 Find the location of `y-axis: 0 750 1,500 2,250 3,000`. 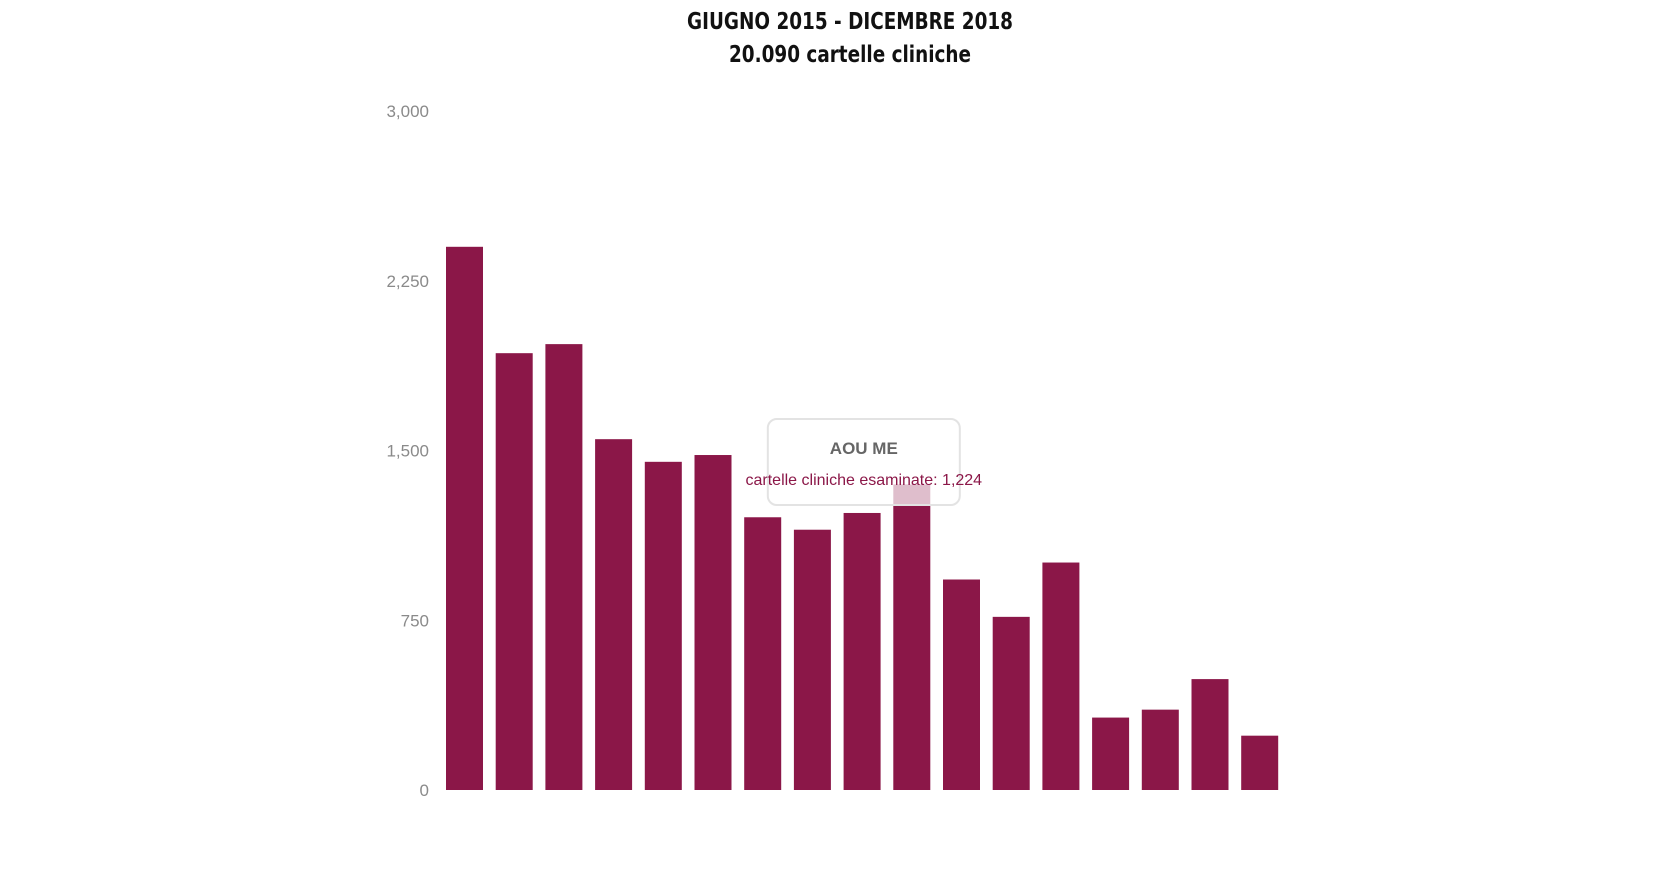

y-axis: 0 750 1,500 2,250 3,000 is located at coordinates (407, 451).